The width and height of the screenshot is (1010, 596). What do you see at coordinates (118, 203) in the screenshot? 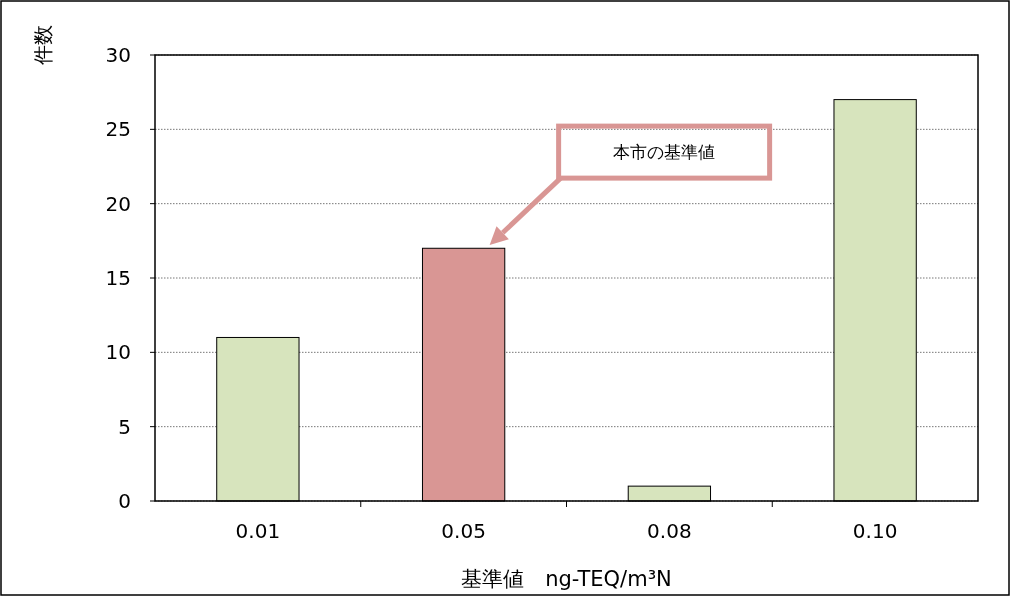
I see `y-tick-label: 20` at bounding box center [118, 203].